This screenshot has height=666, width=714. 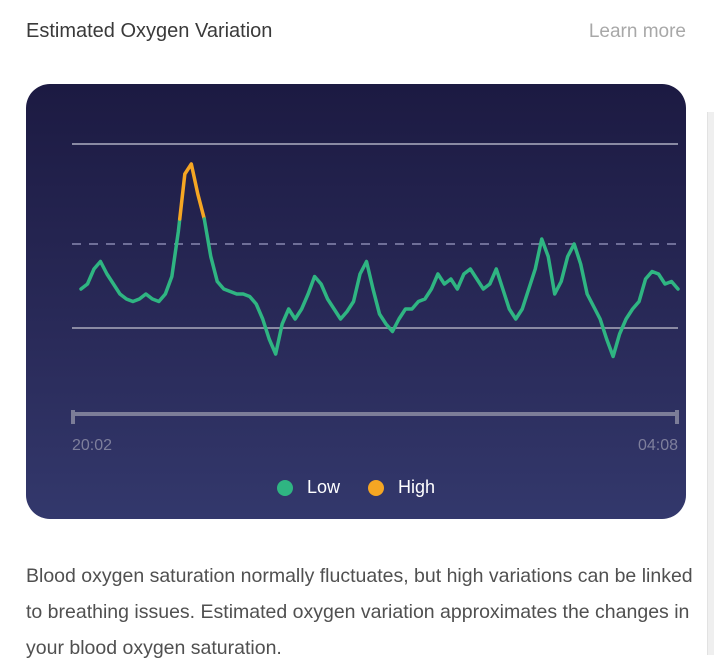 What do you see at coordinates (356, 487) in the screenshot?
I see `chart-legend: Low High` at bounding box center [356, 487].